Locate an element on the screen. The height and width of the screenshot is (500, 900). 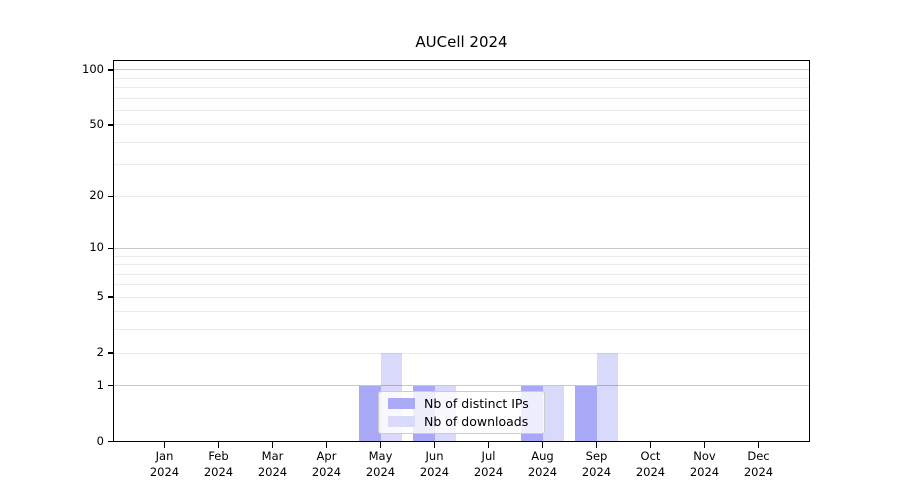
y-tick-label-0: 0 is located at coordinates (100, 440).